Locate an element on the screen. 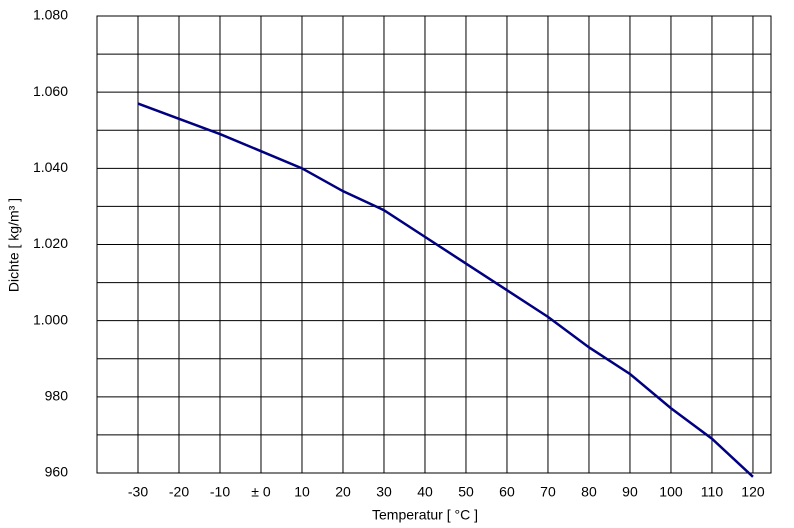  y-tick-label: 1.000 is located at coordinates (50, 319).